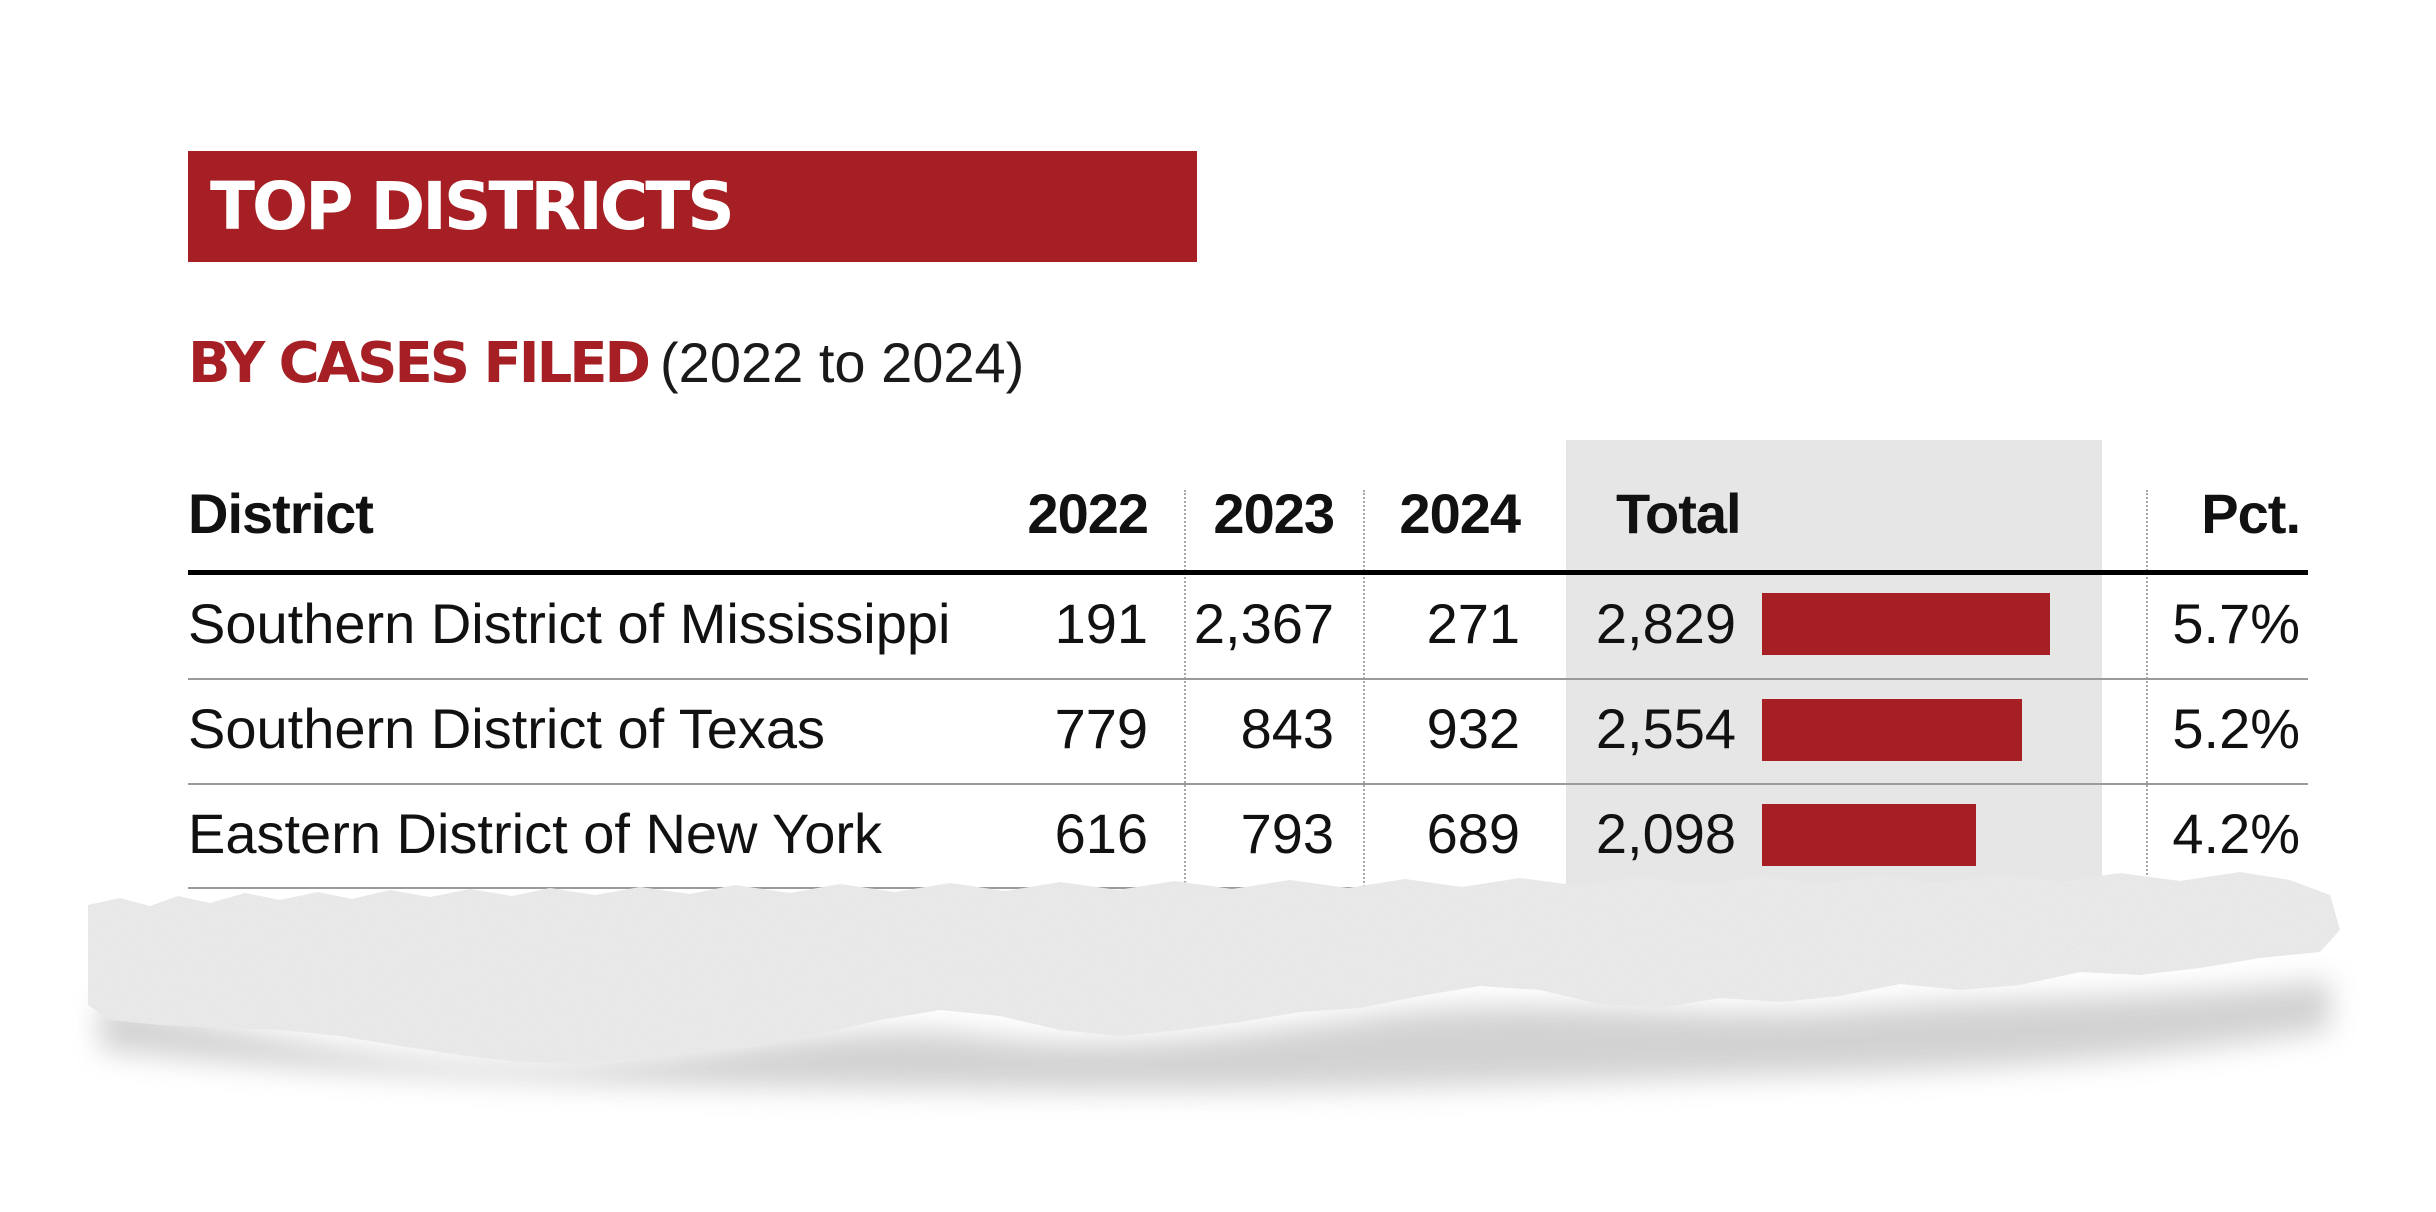 This screenshot has height=1212, width=2436. What do you see at coordinates (535, 833) in the screenshot?
I see `district-cell: Eastern District of New York` at bounding box center [535, 833].